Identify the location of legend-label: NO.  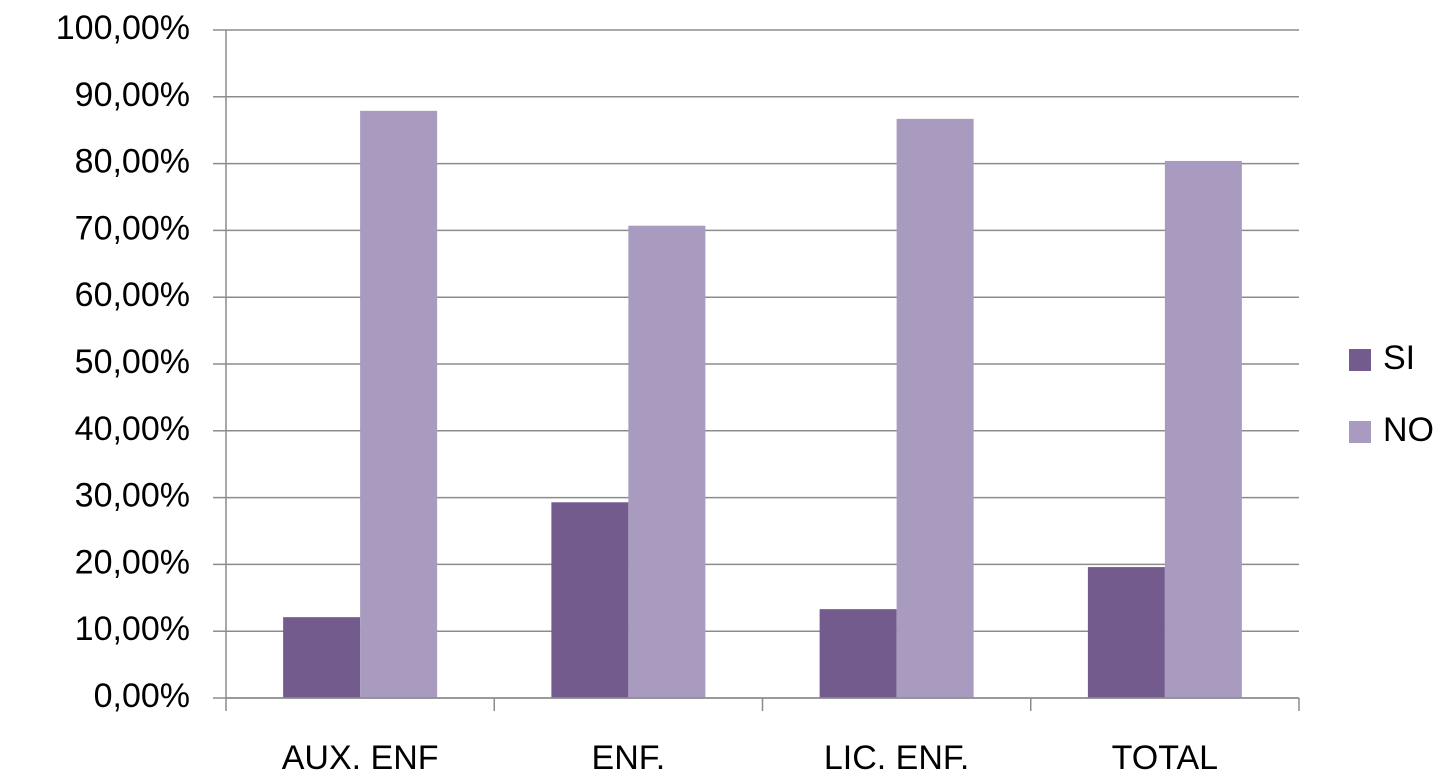
(1408, 430).